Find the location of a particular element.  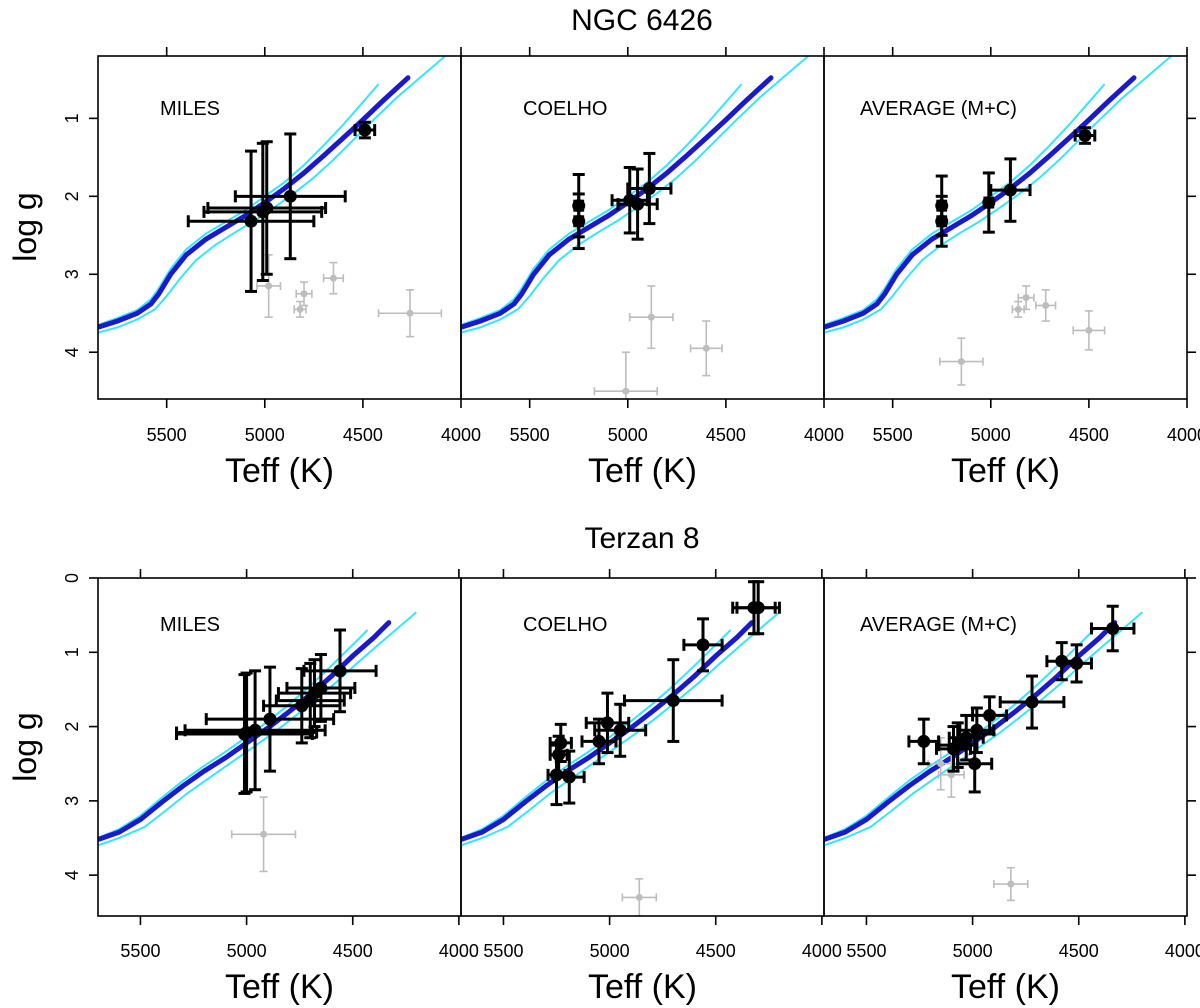

y-tick-label: 2 is located at coordinates (72, 196).